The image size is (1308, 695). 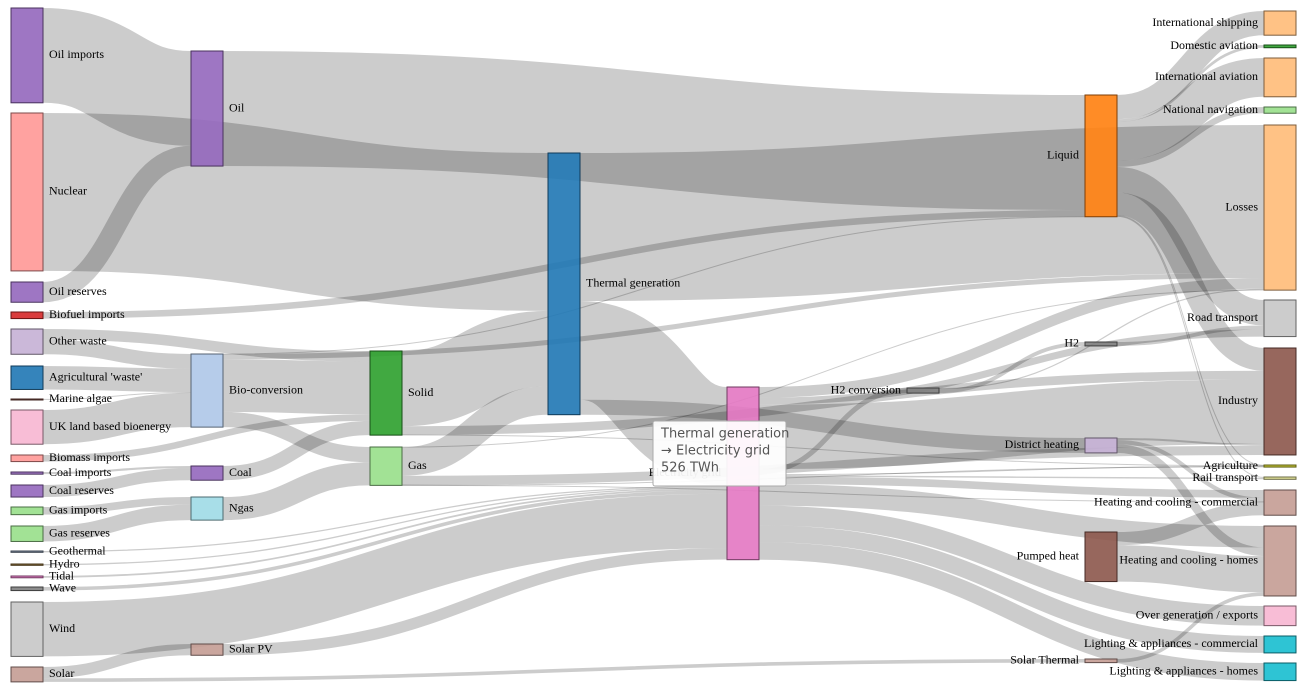 I want to click on node-label: Oil reserves, so click(x=78, y=291).